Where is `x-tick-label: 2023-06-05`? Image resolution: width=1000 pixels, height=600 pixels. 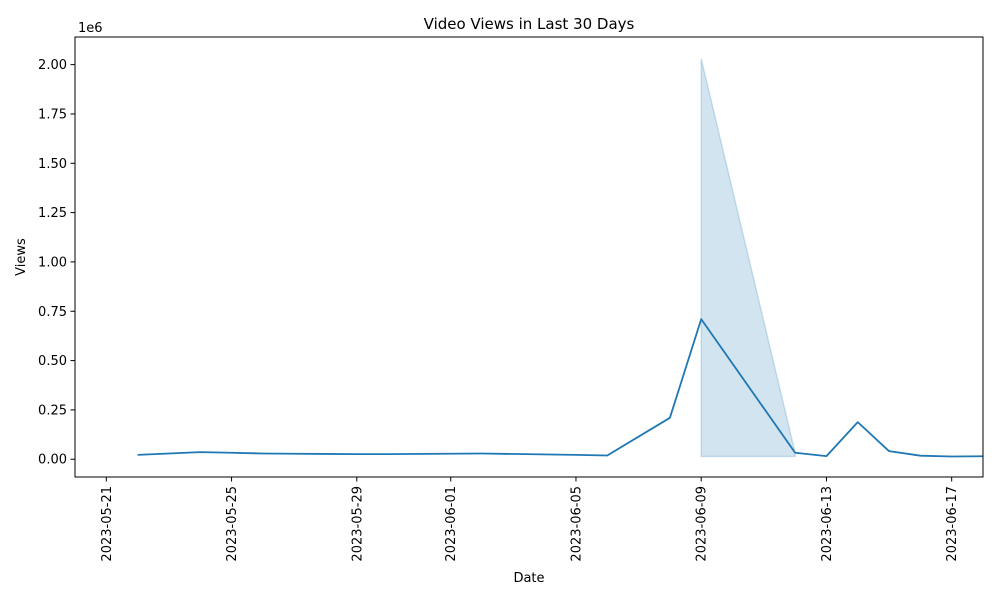 x-tick-label: 2023-06-05 is located at coordinates (576, 524).